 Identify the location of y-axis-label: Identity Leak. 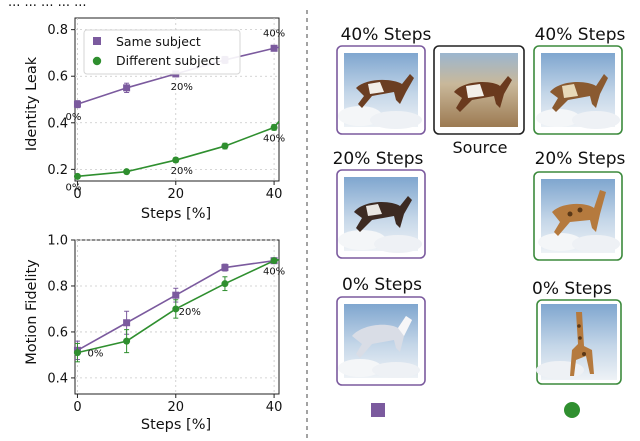
(32, 103).